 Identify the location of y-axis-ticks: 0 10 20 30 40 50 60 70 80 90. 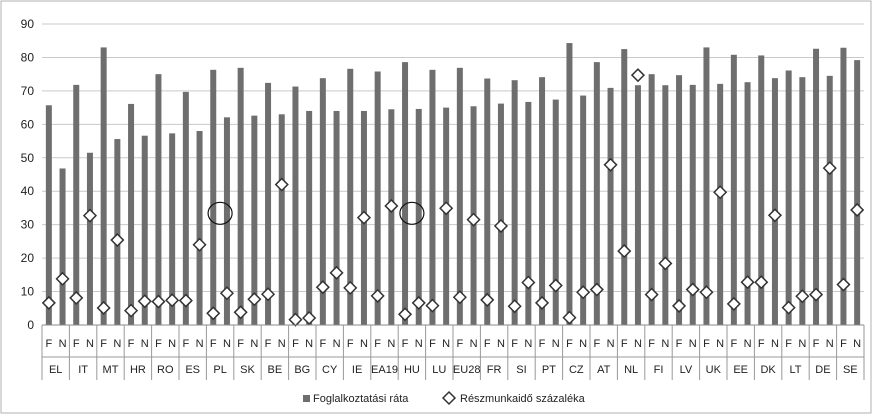
(28, 174).